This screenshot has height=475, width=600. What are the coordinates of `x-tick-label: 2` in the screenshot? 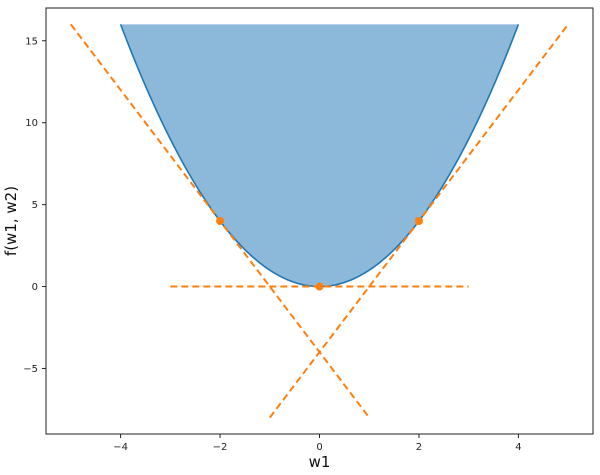 It's located at (419, 447).